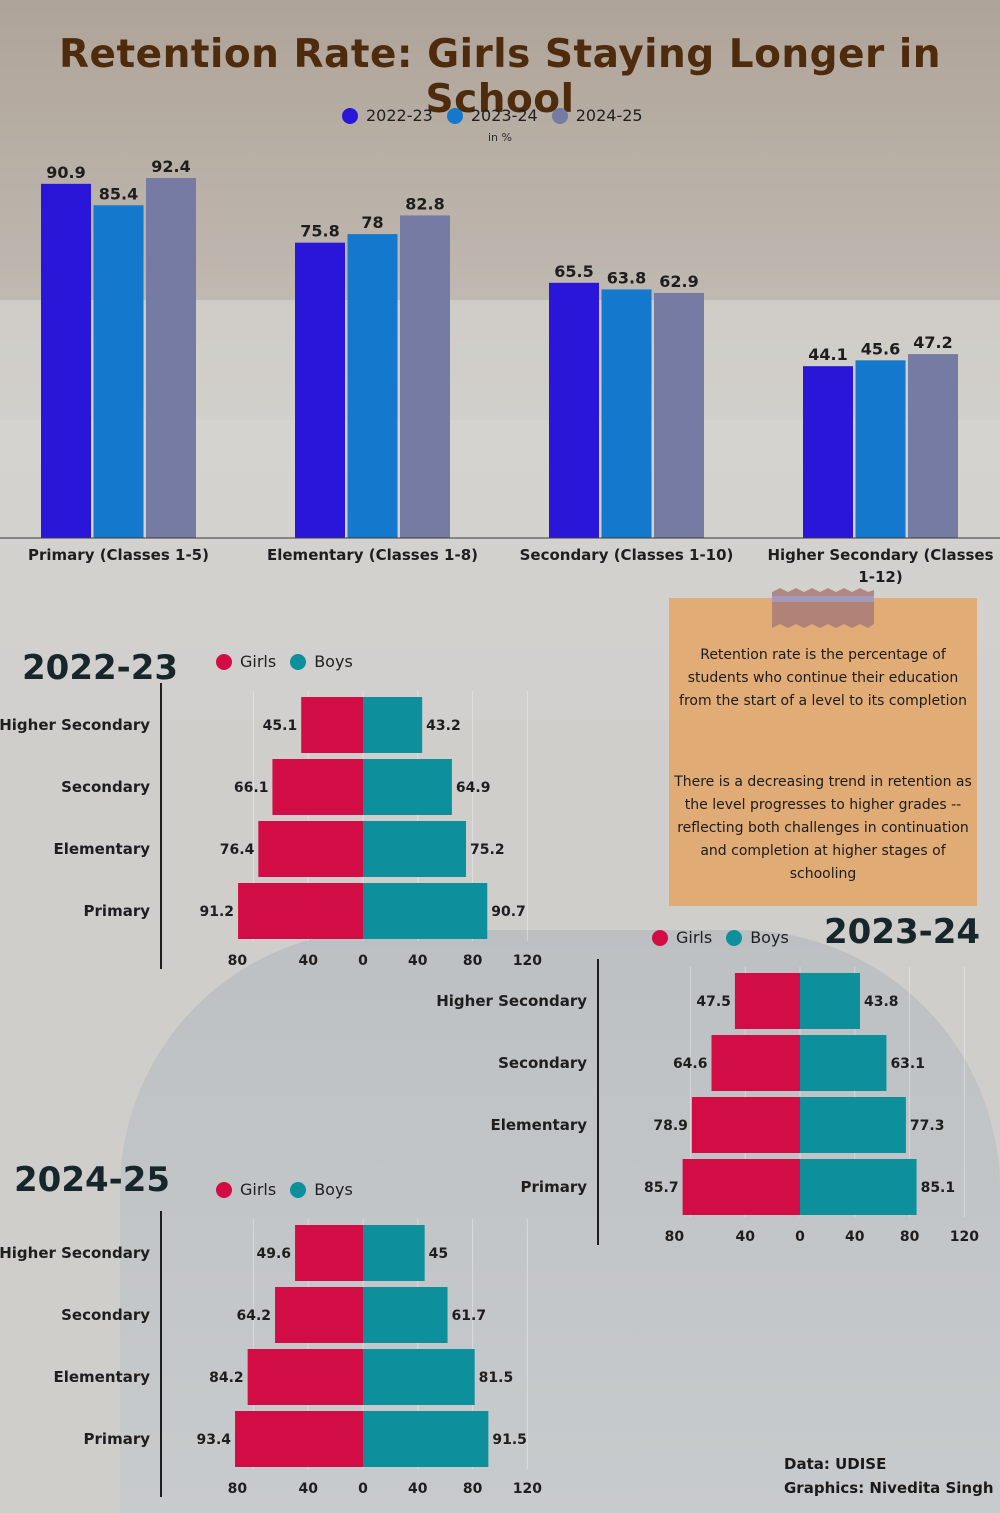 Image resolution: width=1000 pixels, height=1513 pixels. What do you see at coordinates (932, 342) in the screenshot?
I see `bar-label: 47.2` at bounding box center [932, 342].